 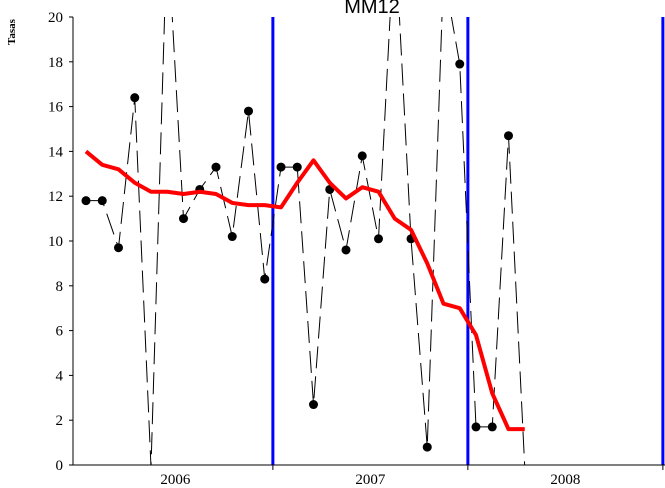 I want to click on y-axis-label: Tasas, so click(x=12, y=31).